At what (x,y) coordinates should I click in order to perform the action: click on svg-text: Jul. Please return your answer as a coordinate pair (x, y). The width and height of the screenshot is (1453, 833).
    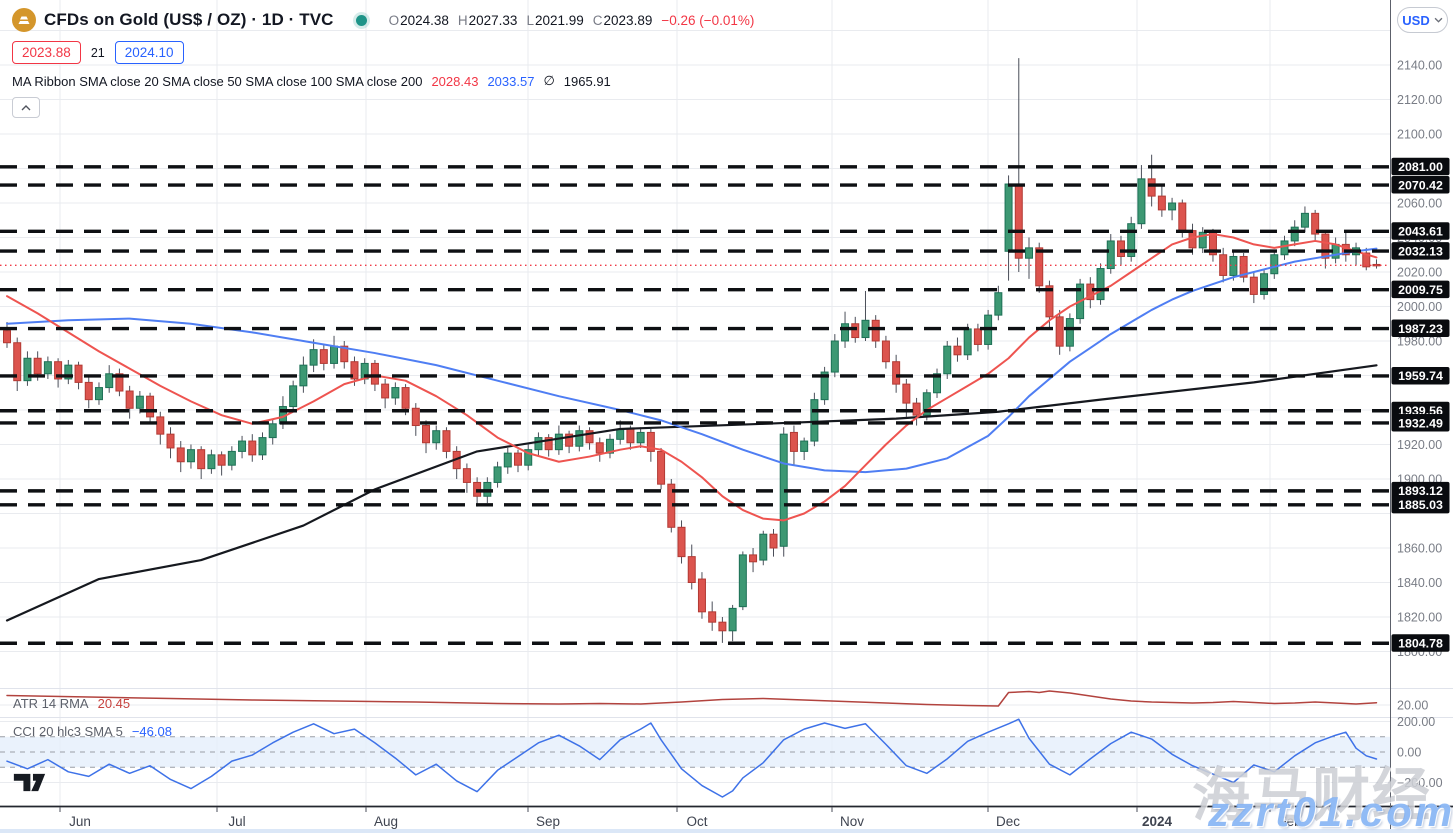
    Looking at the image, I should click on (236, 821).